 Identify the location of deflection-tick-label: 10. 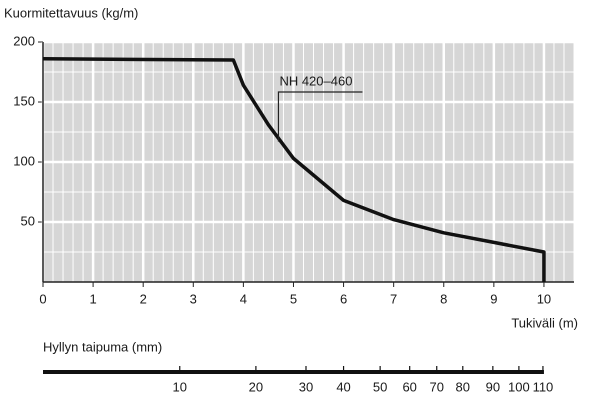
(180, 386).